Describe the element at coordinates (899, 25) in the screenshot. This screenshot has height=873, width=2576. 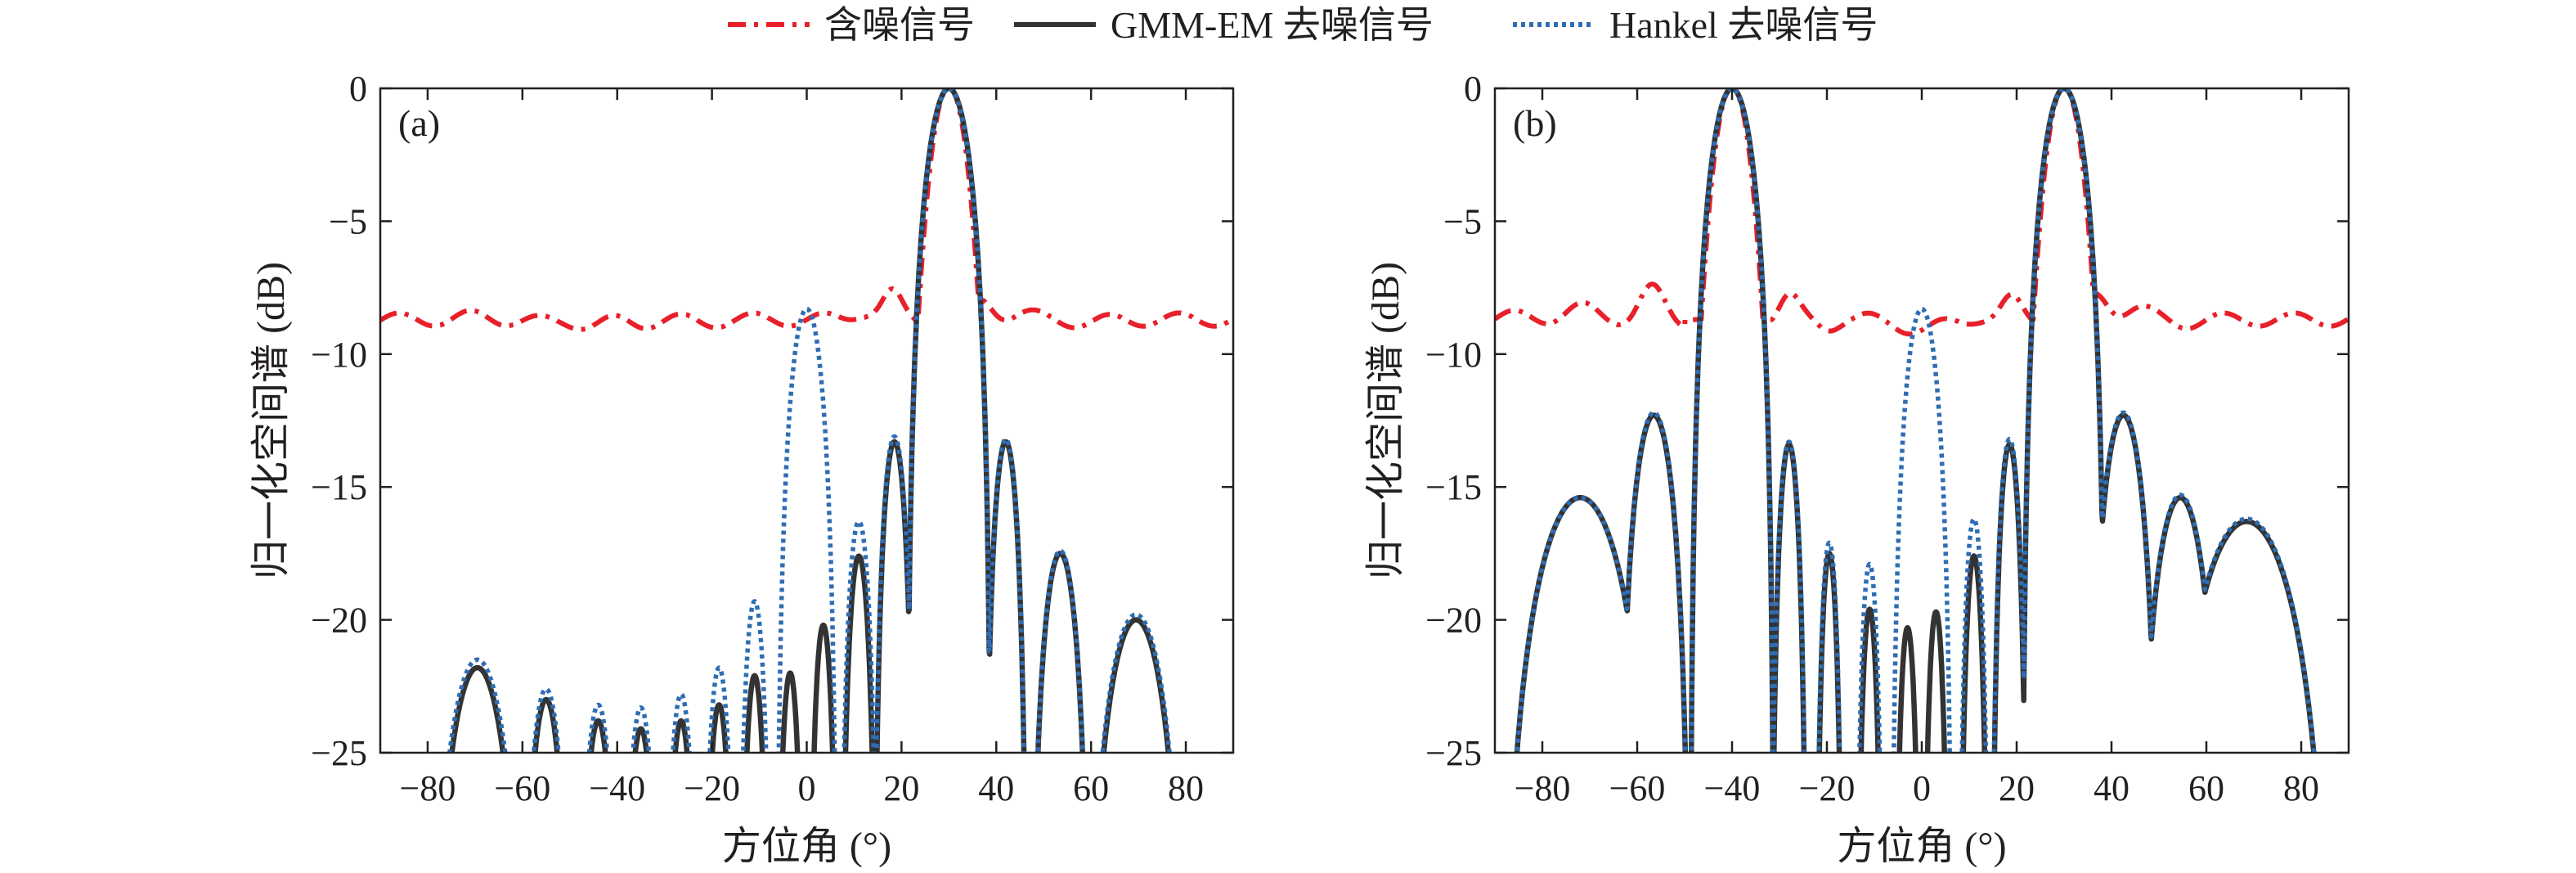
I see `legend-label-noisy: 含噪信号` at that location.